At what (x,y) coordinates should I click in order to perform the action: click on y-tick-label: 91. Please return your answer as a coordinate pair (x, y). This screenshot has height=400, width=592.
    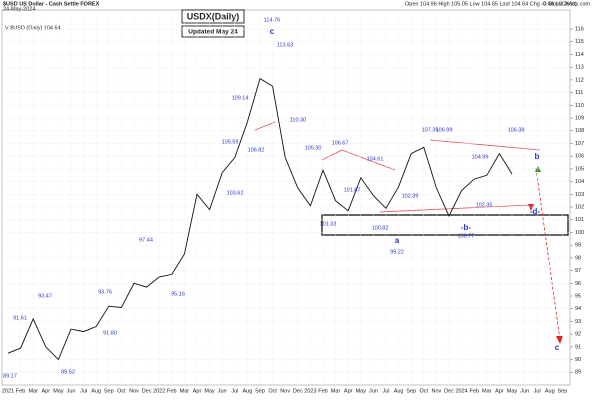
    Looking at the image, I should click on (578, 347).